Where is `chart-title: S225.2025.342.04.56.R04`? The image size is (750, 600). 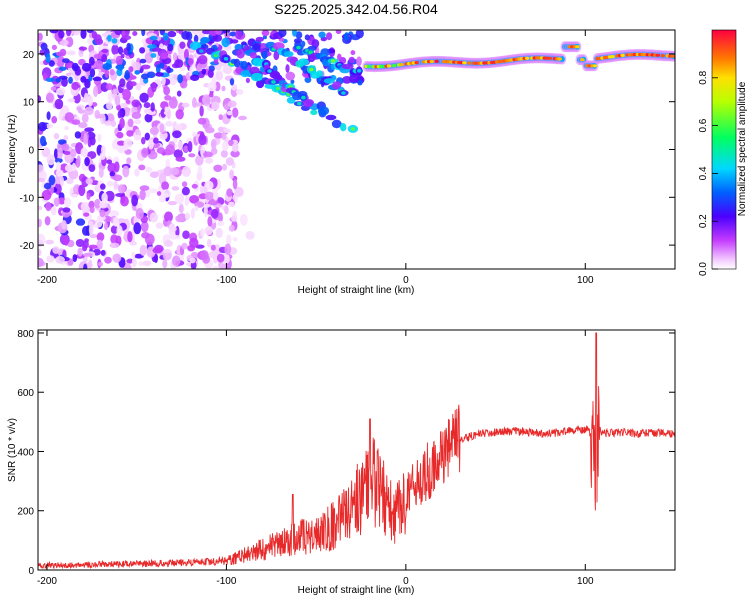 chart-title: S225.2025.342.04.56.R04 is located at coordinates (356, 9).